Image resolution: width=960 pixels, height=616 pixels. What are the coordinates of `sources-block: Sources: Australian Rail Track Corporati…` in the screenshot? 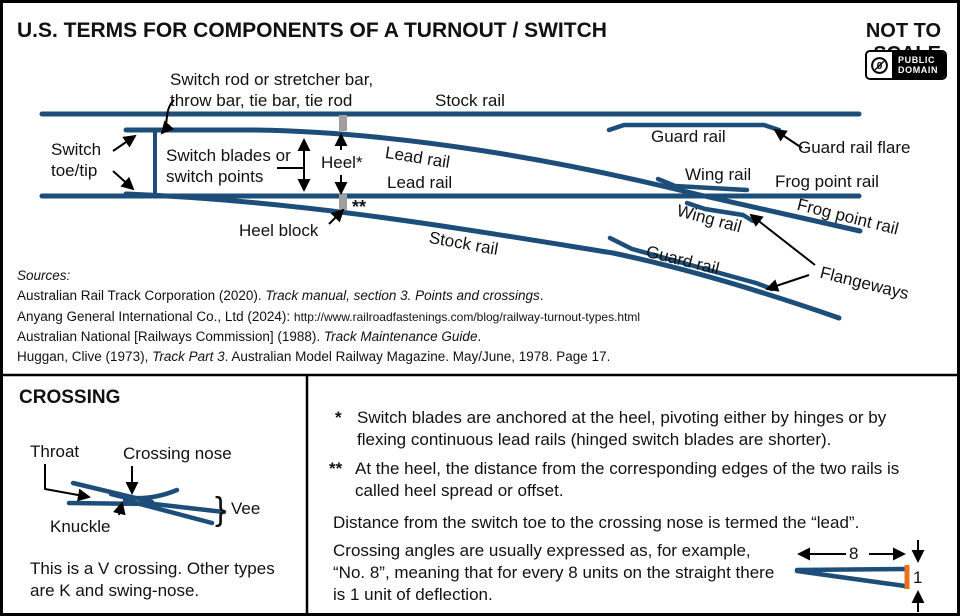 It's located at (328, 316).